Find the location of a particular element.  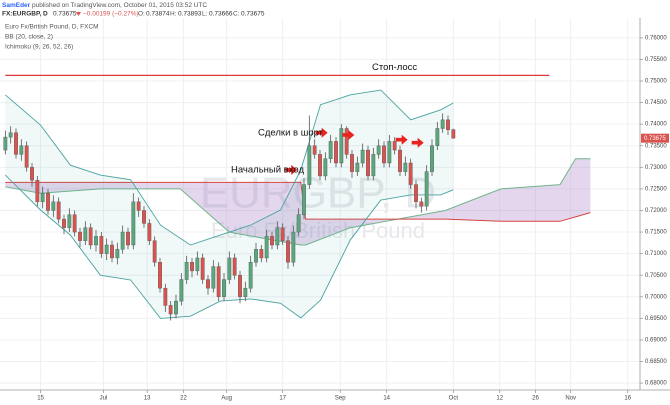

x-tick-label: 13 is located at coordinates (147, 399).